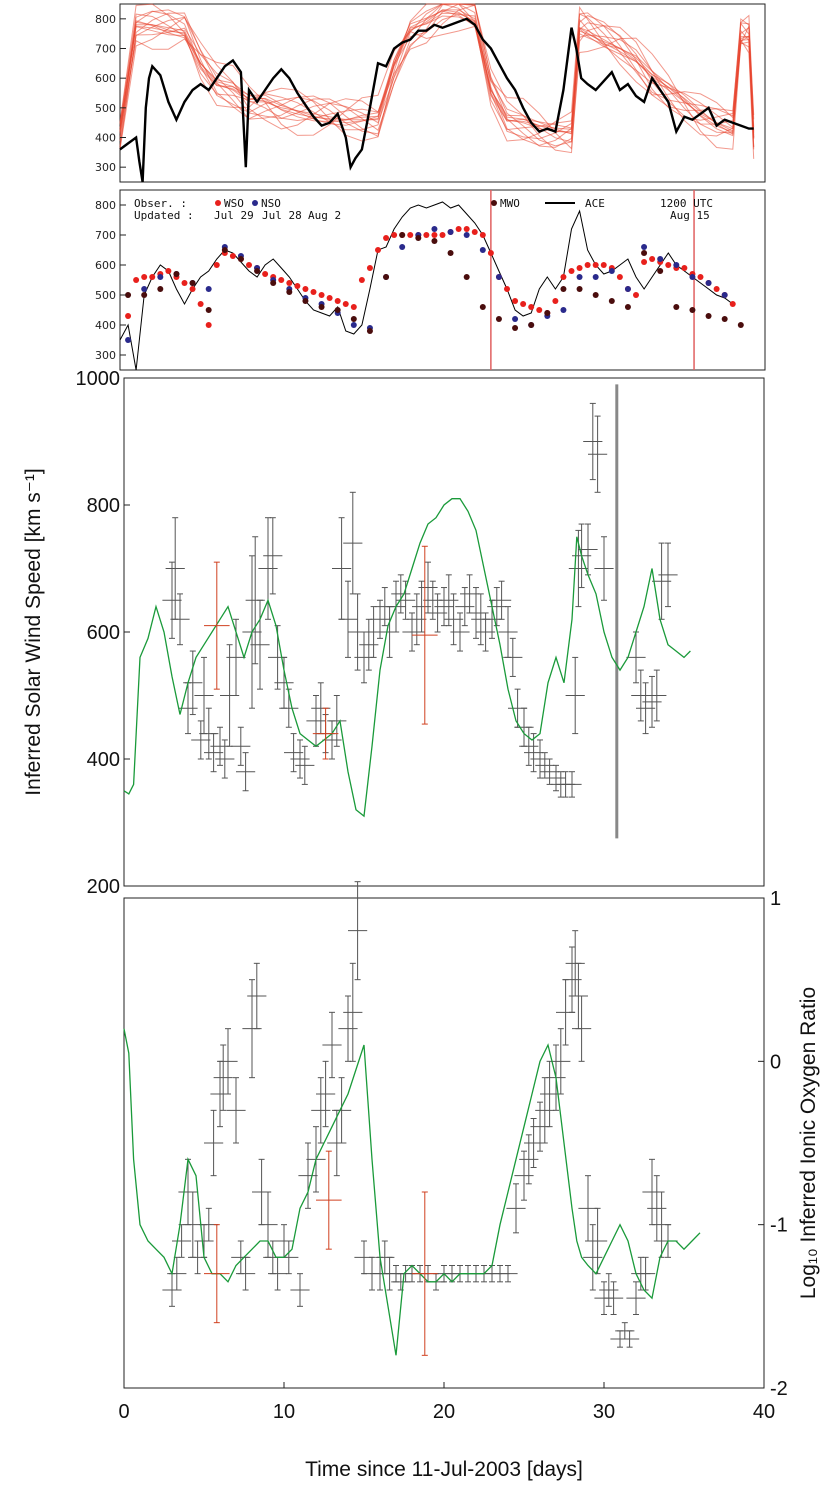 The width and height of the screenshot is (830, 1499). I want to click on panel-ensemble: 300 400 500 600 700 800, so click(425, 93).